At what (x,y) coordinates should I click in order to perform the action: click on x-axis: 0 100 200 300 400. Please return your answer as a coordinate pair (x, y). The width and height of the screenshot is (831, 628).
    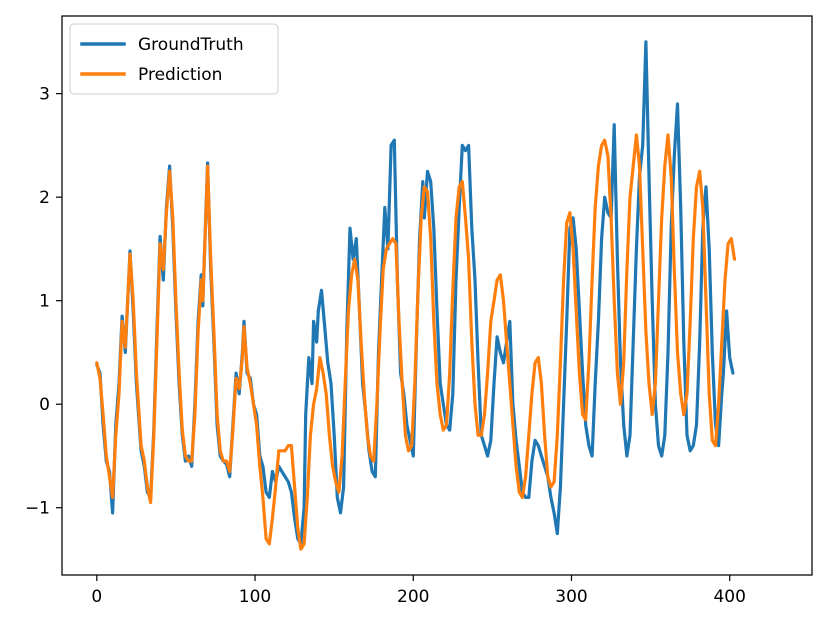
    Looking at the image, I should click on (418, 591).